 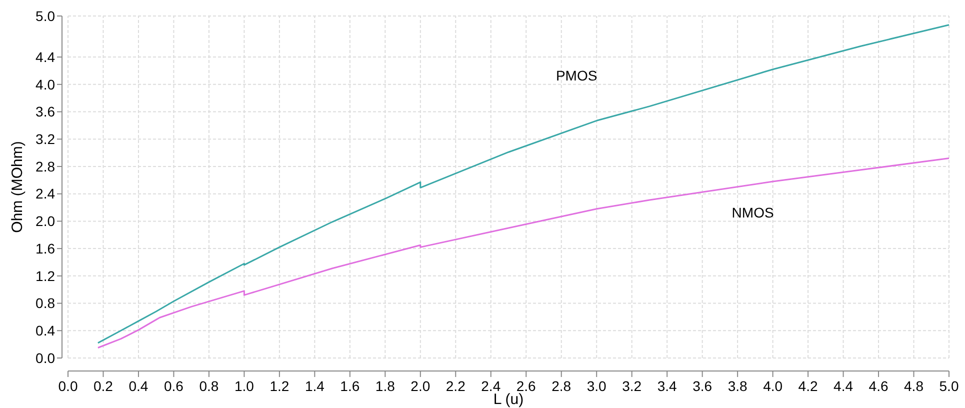 I want to click on y-axis-title: Ohm (MOhm), so click(x=17, y=187).